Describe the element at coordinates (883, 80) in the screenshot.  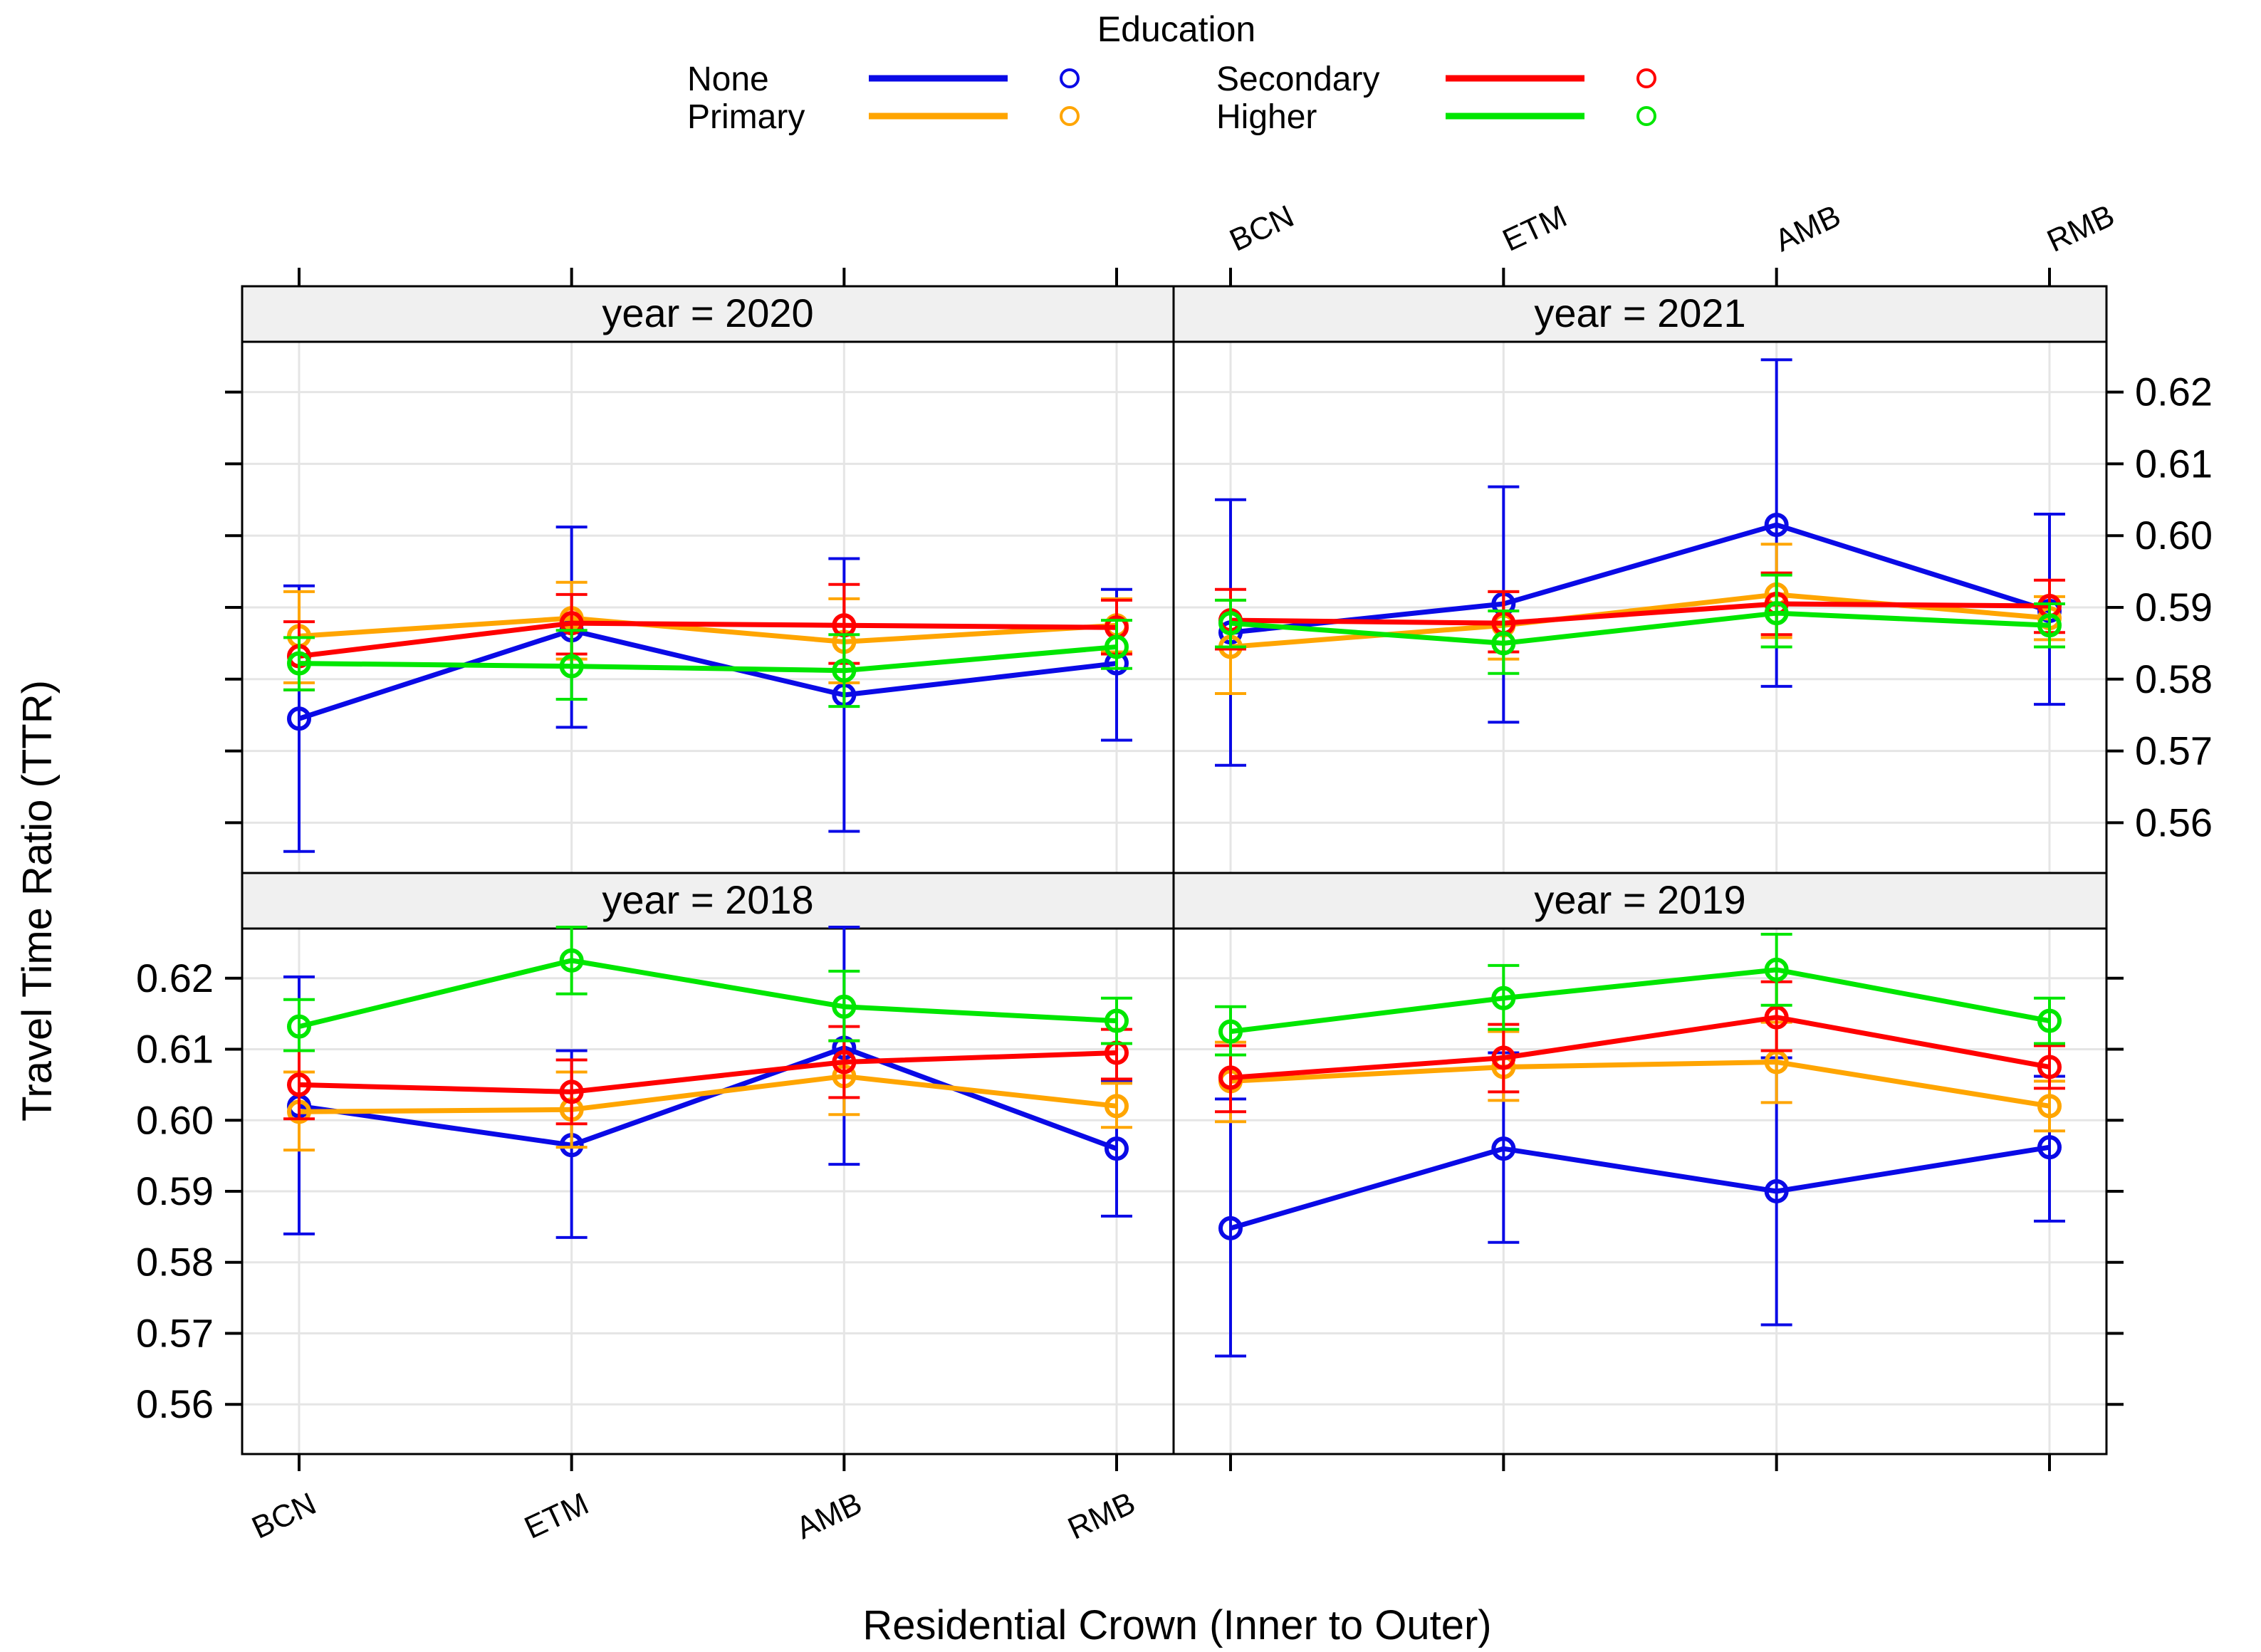
I see `legend-entry-none: None` at that location.